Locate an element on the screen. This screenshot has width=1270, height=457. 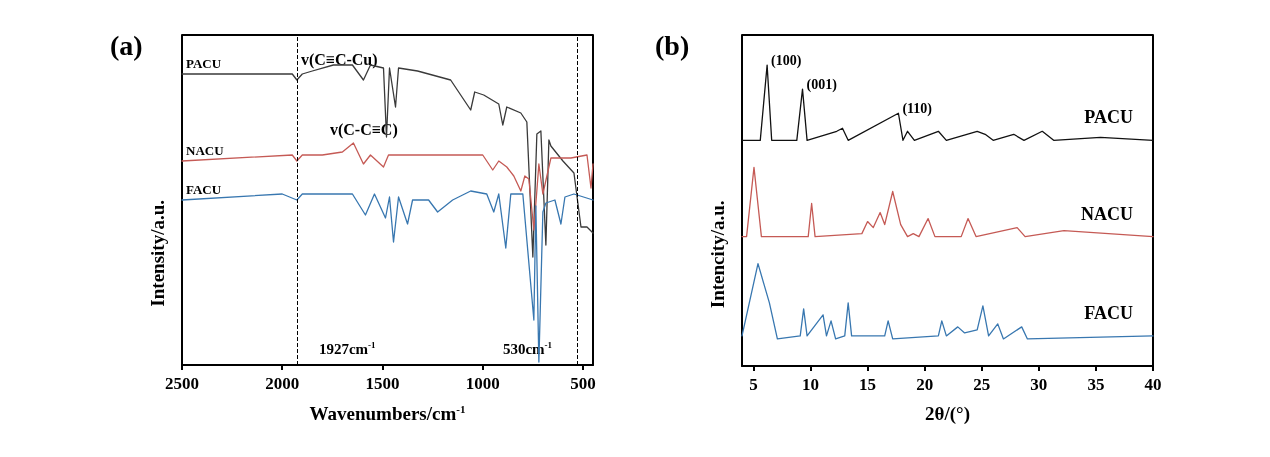
x-tick-label: 10 is located at coordinates (810, 384).